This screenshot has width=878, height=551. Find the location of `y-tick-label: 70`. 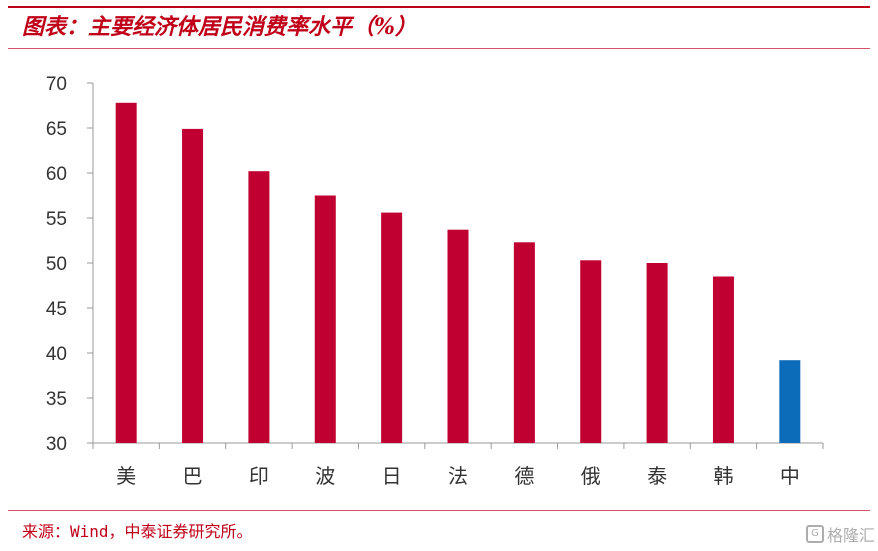

y-tick-label: 70 is located at coordinates (56, 84).